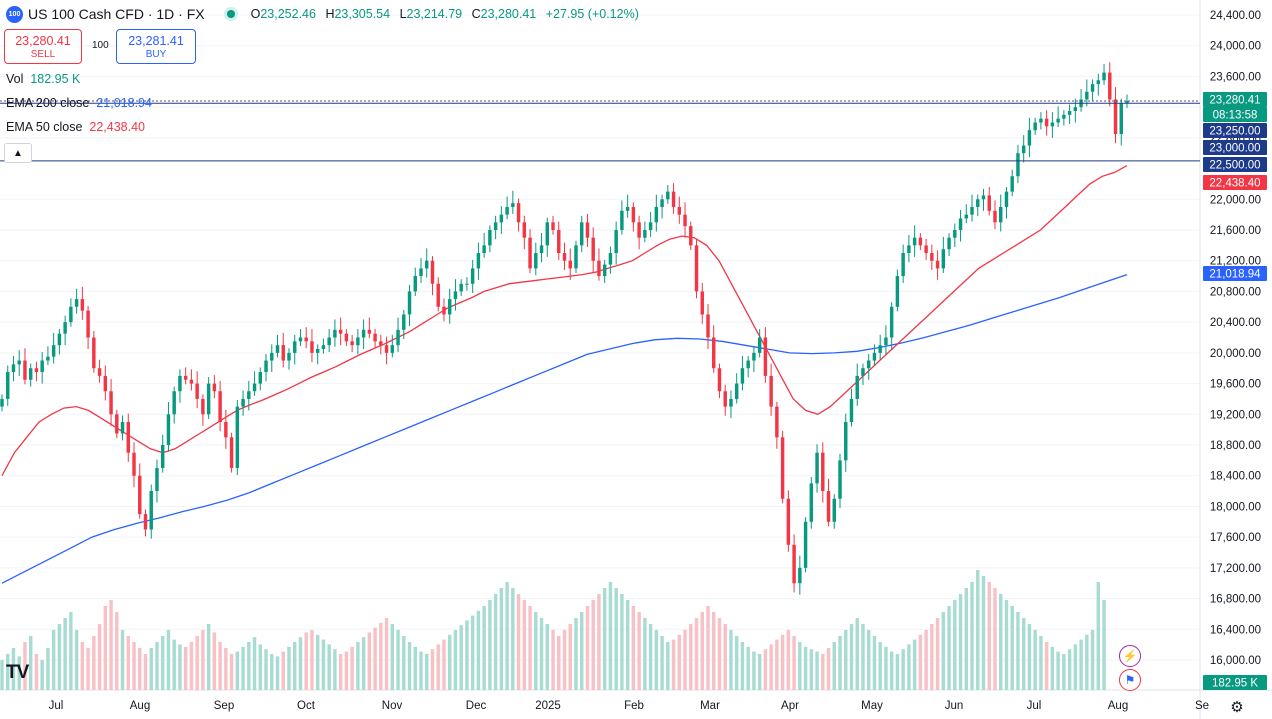 Image resolution: width=1272 pixels, height=719 pixels. Describe the element at coordinates (116, 14) in the screenshot. I see `symbol-title: US 100 Cash CFD · 1D · FX` at that location.